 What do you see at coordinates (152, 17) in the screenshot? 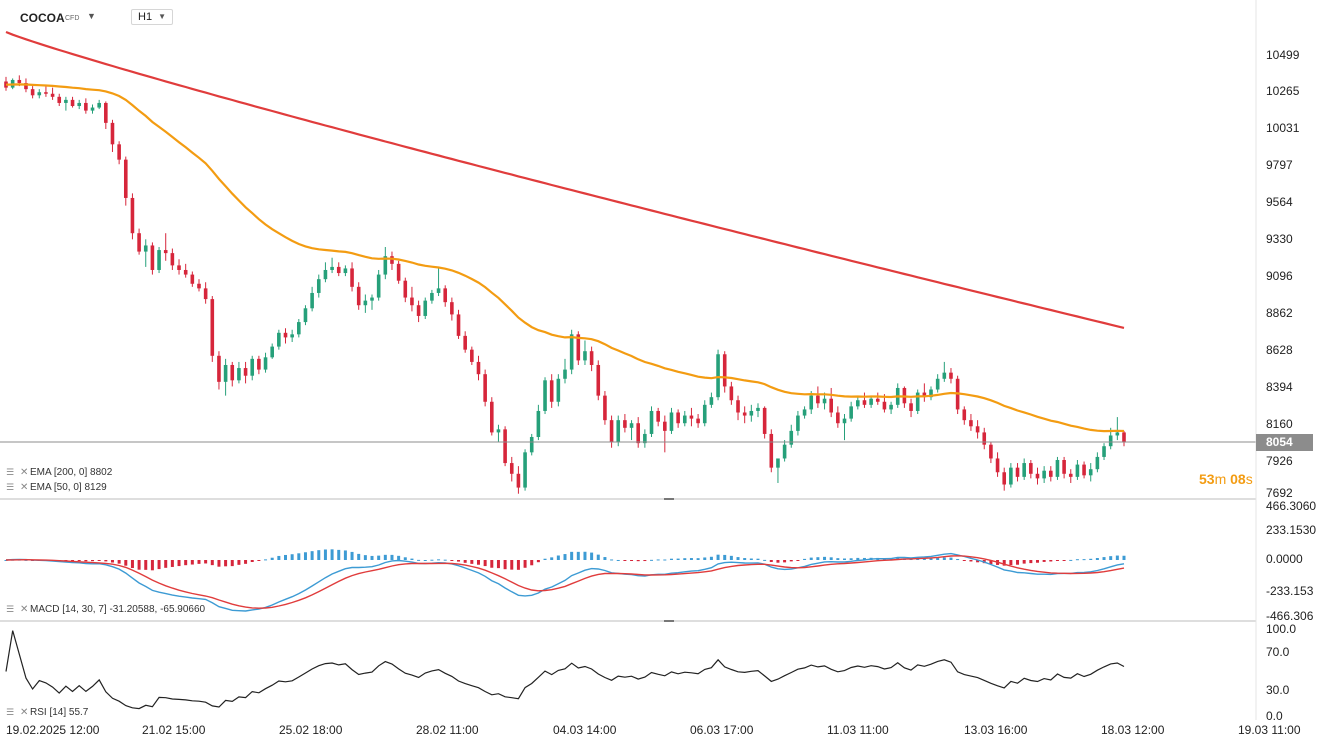
I see `timeframe-select: H1 ▼` at bounding box center [152, 17].